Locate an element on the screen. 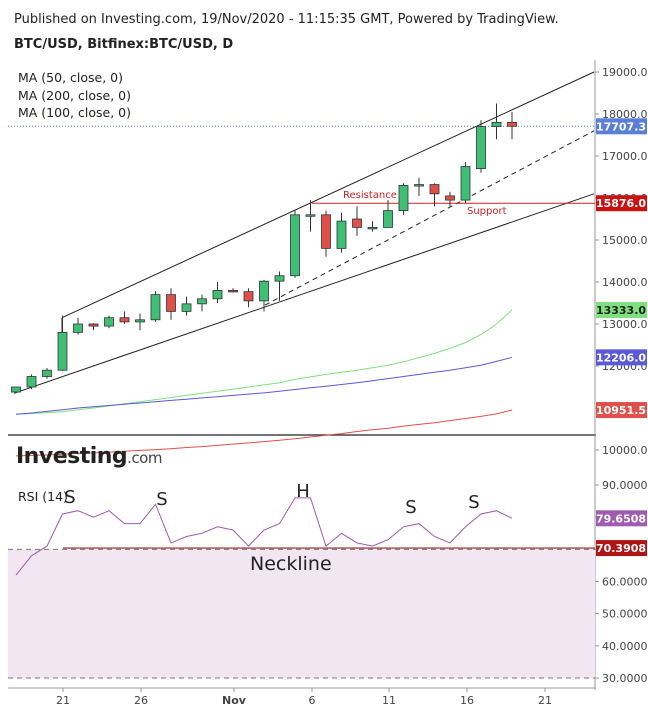 The width and height of the screenshot is (648, 714). time-tick-label: 26 is located at coordinates (141, 700).